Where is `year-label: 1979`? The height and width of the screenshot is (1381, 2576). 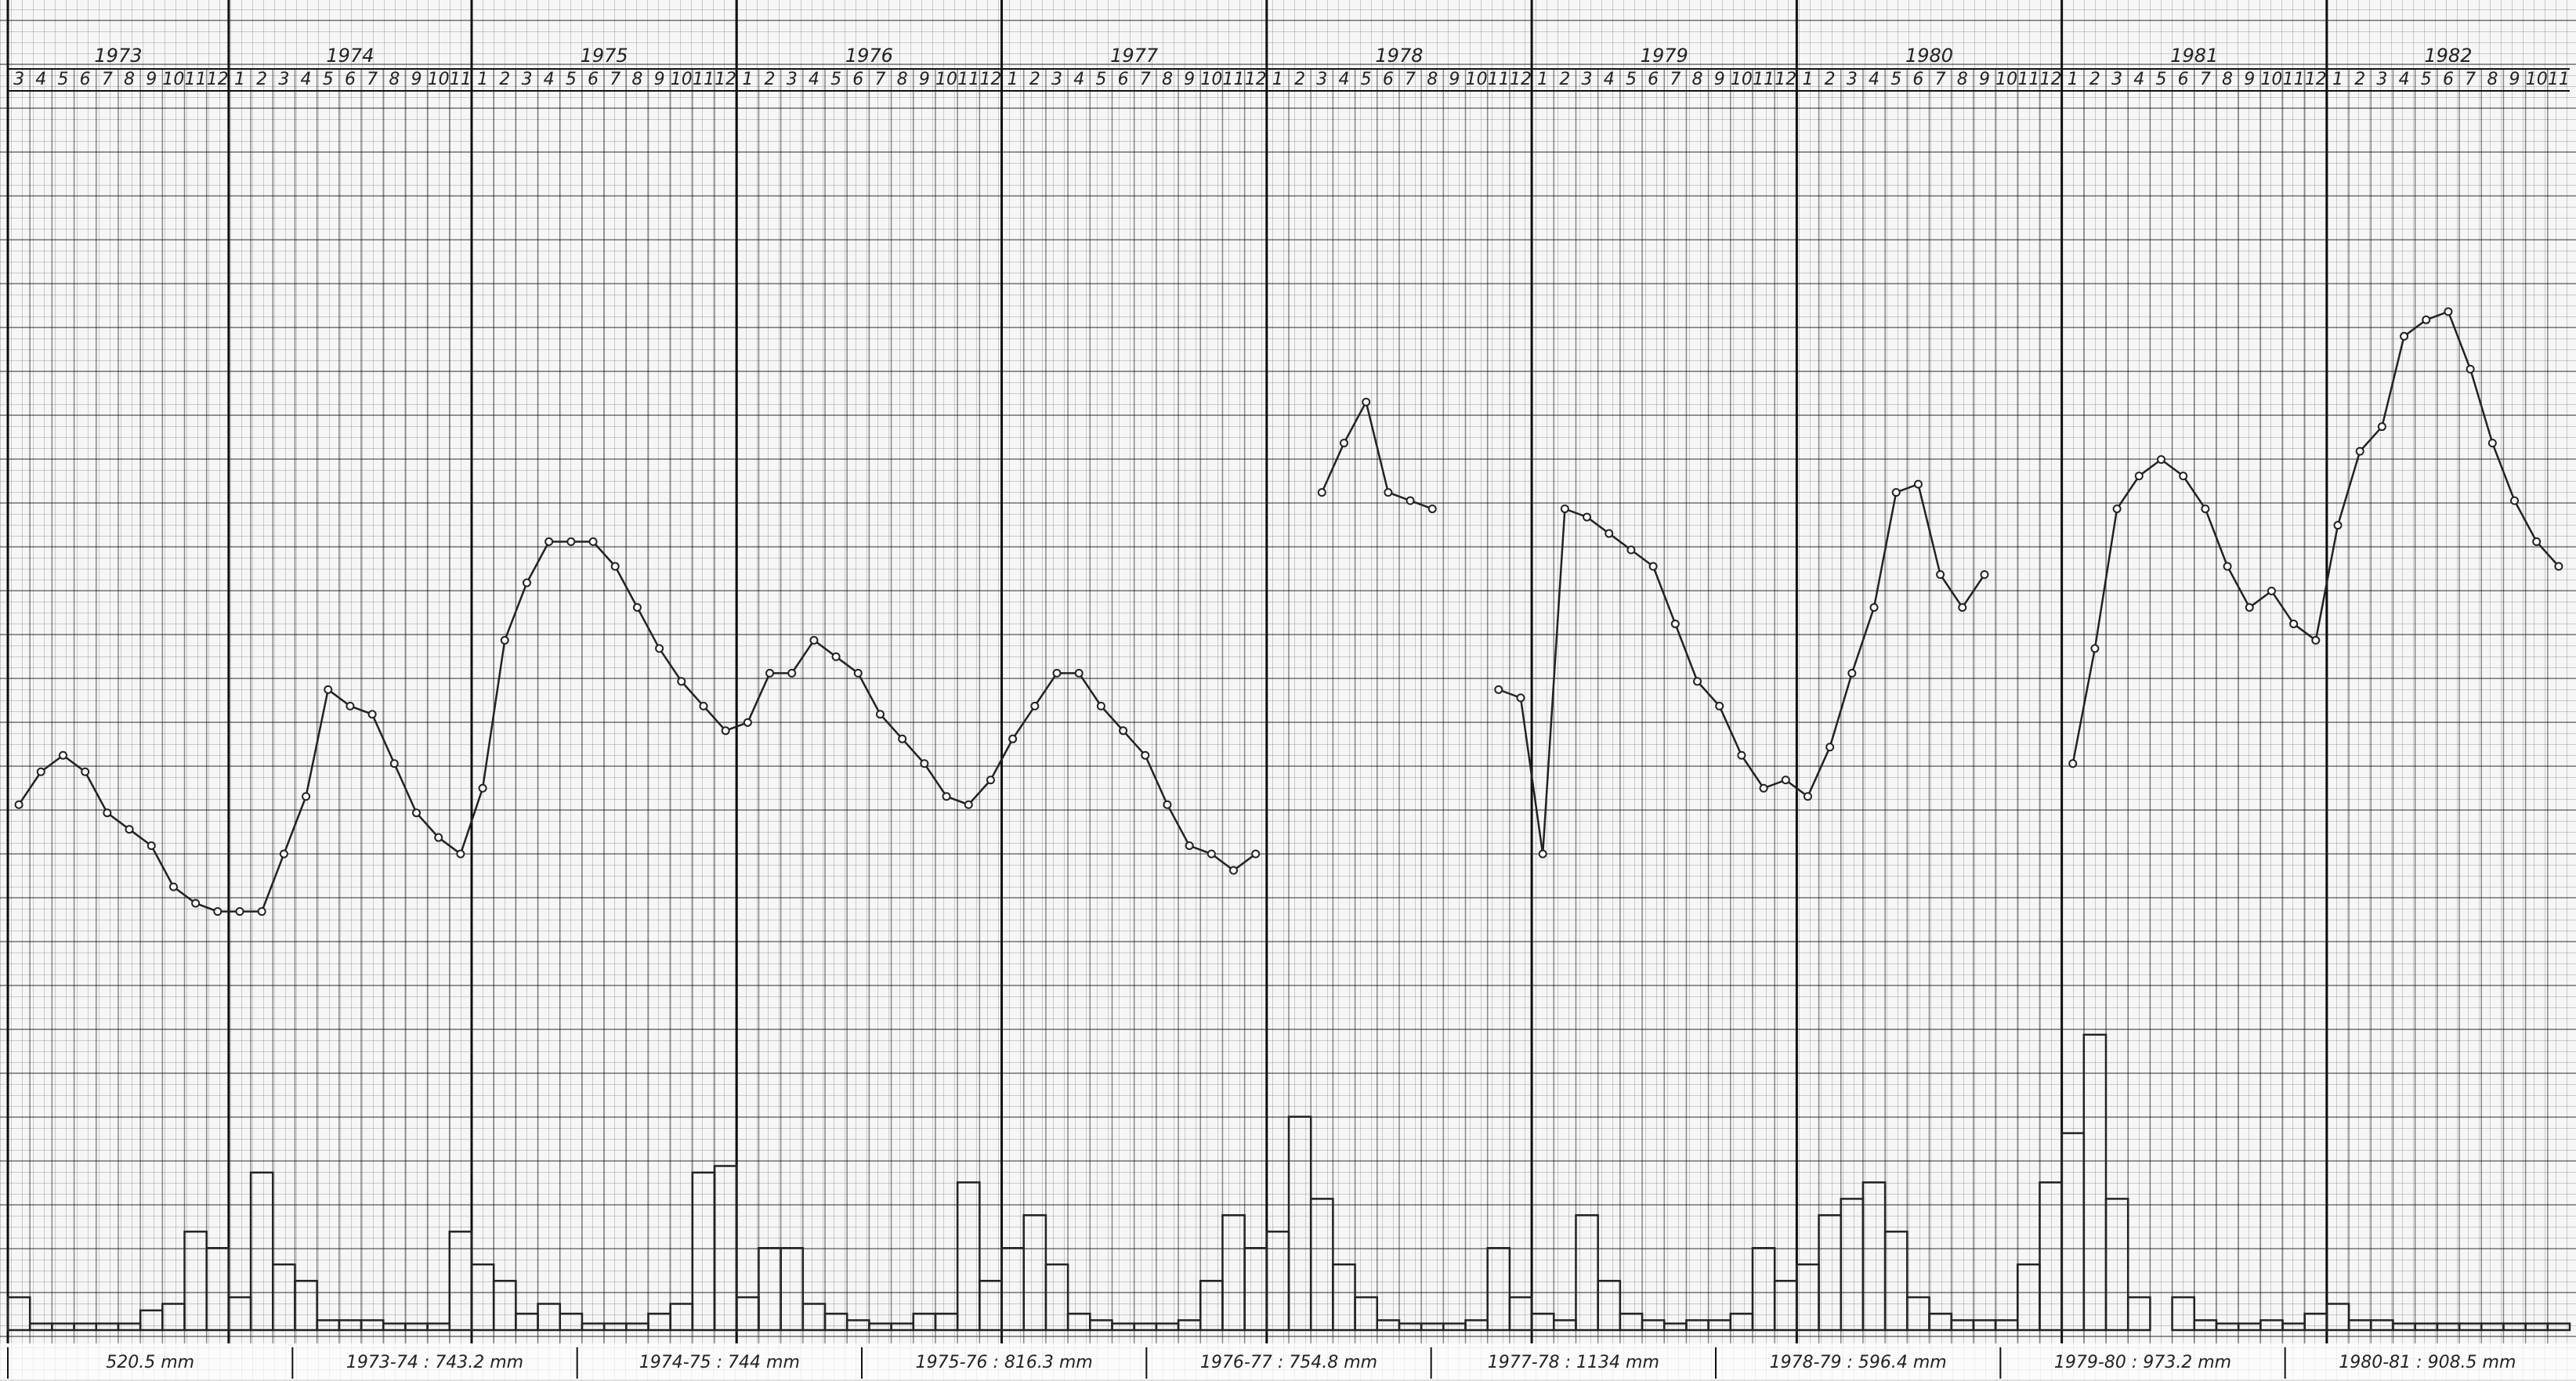
year-label: 1979 is located at coordinates (1664, 56).